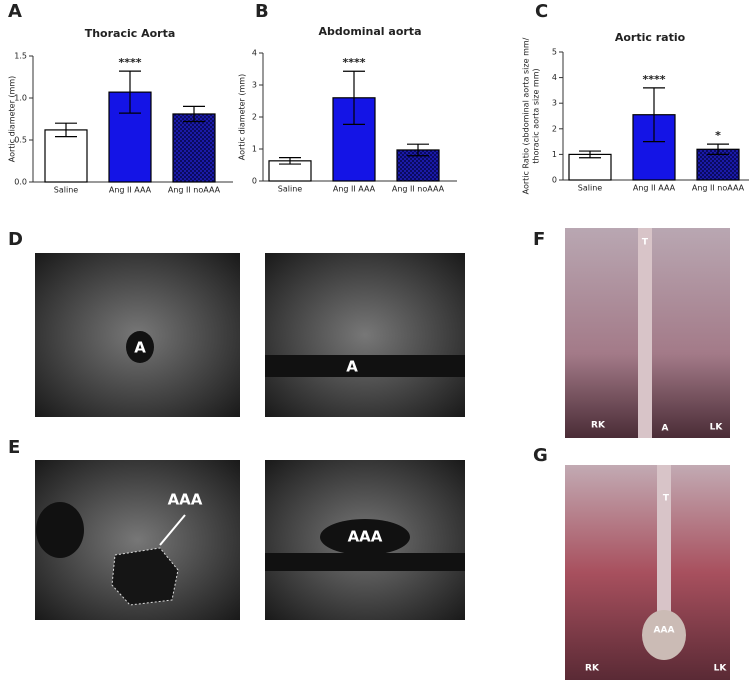 The image size is (749, 681). Describe the element at coordinates (20, 140) in the screenshot. I see `y-tick-label: 0.5` at that location.